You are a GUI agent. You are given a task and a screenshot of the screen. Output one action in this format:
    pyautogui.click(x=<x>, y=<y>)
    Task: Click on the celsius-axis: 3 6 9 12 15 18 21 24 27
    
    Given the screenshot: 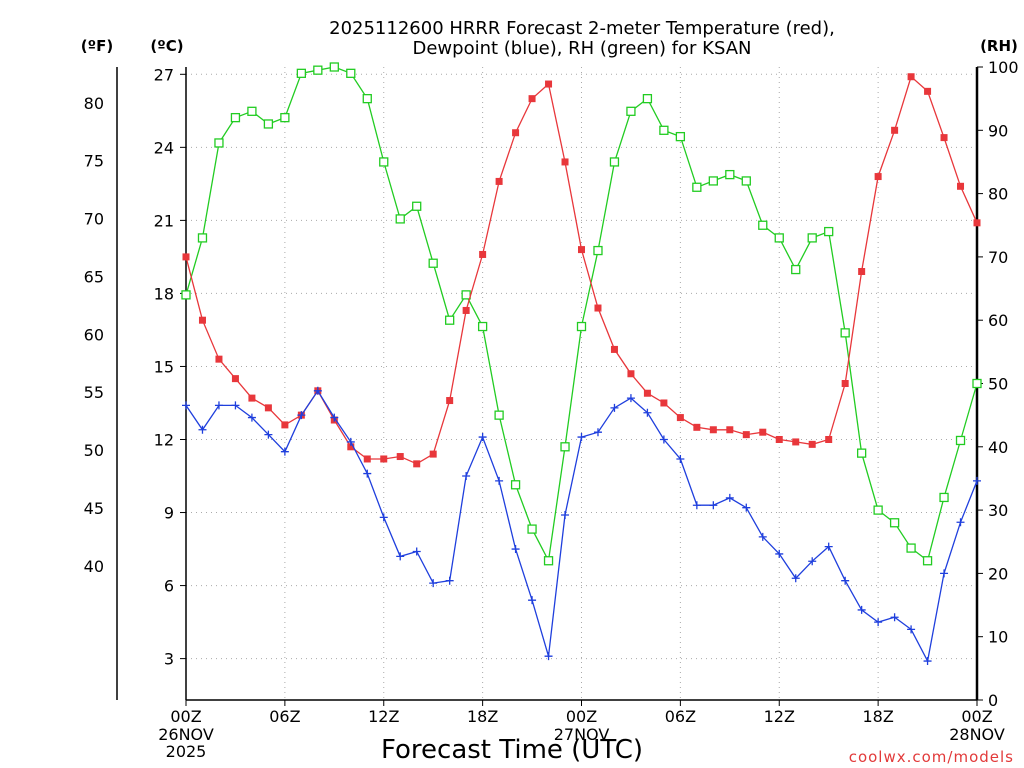 What is the action you would take?
    pyautogui.click(x=170, y=367)
    